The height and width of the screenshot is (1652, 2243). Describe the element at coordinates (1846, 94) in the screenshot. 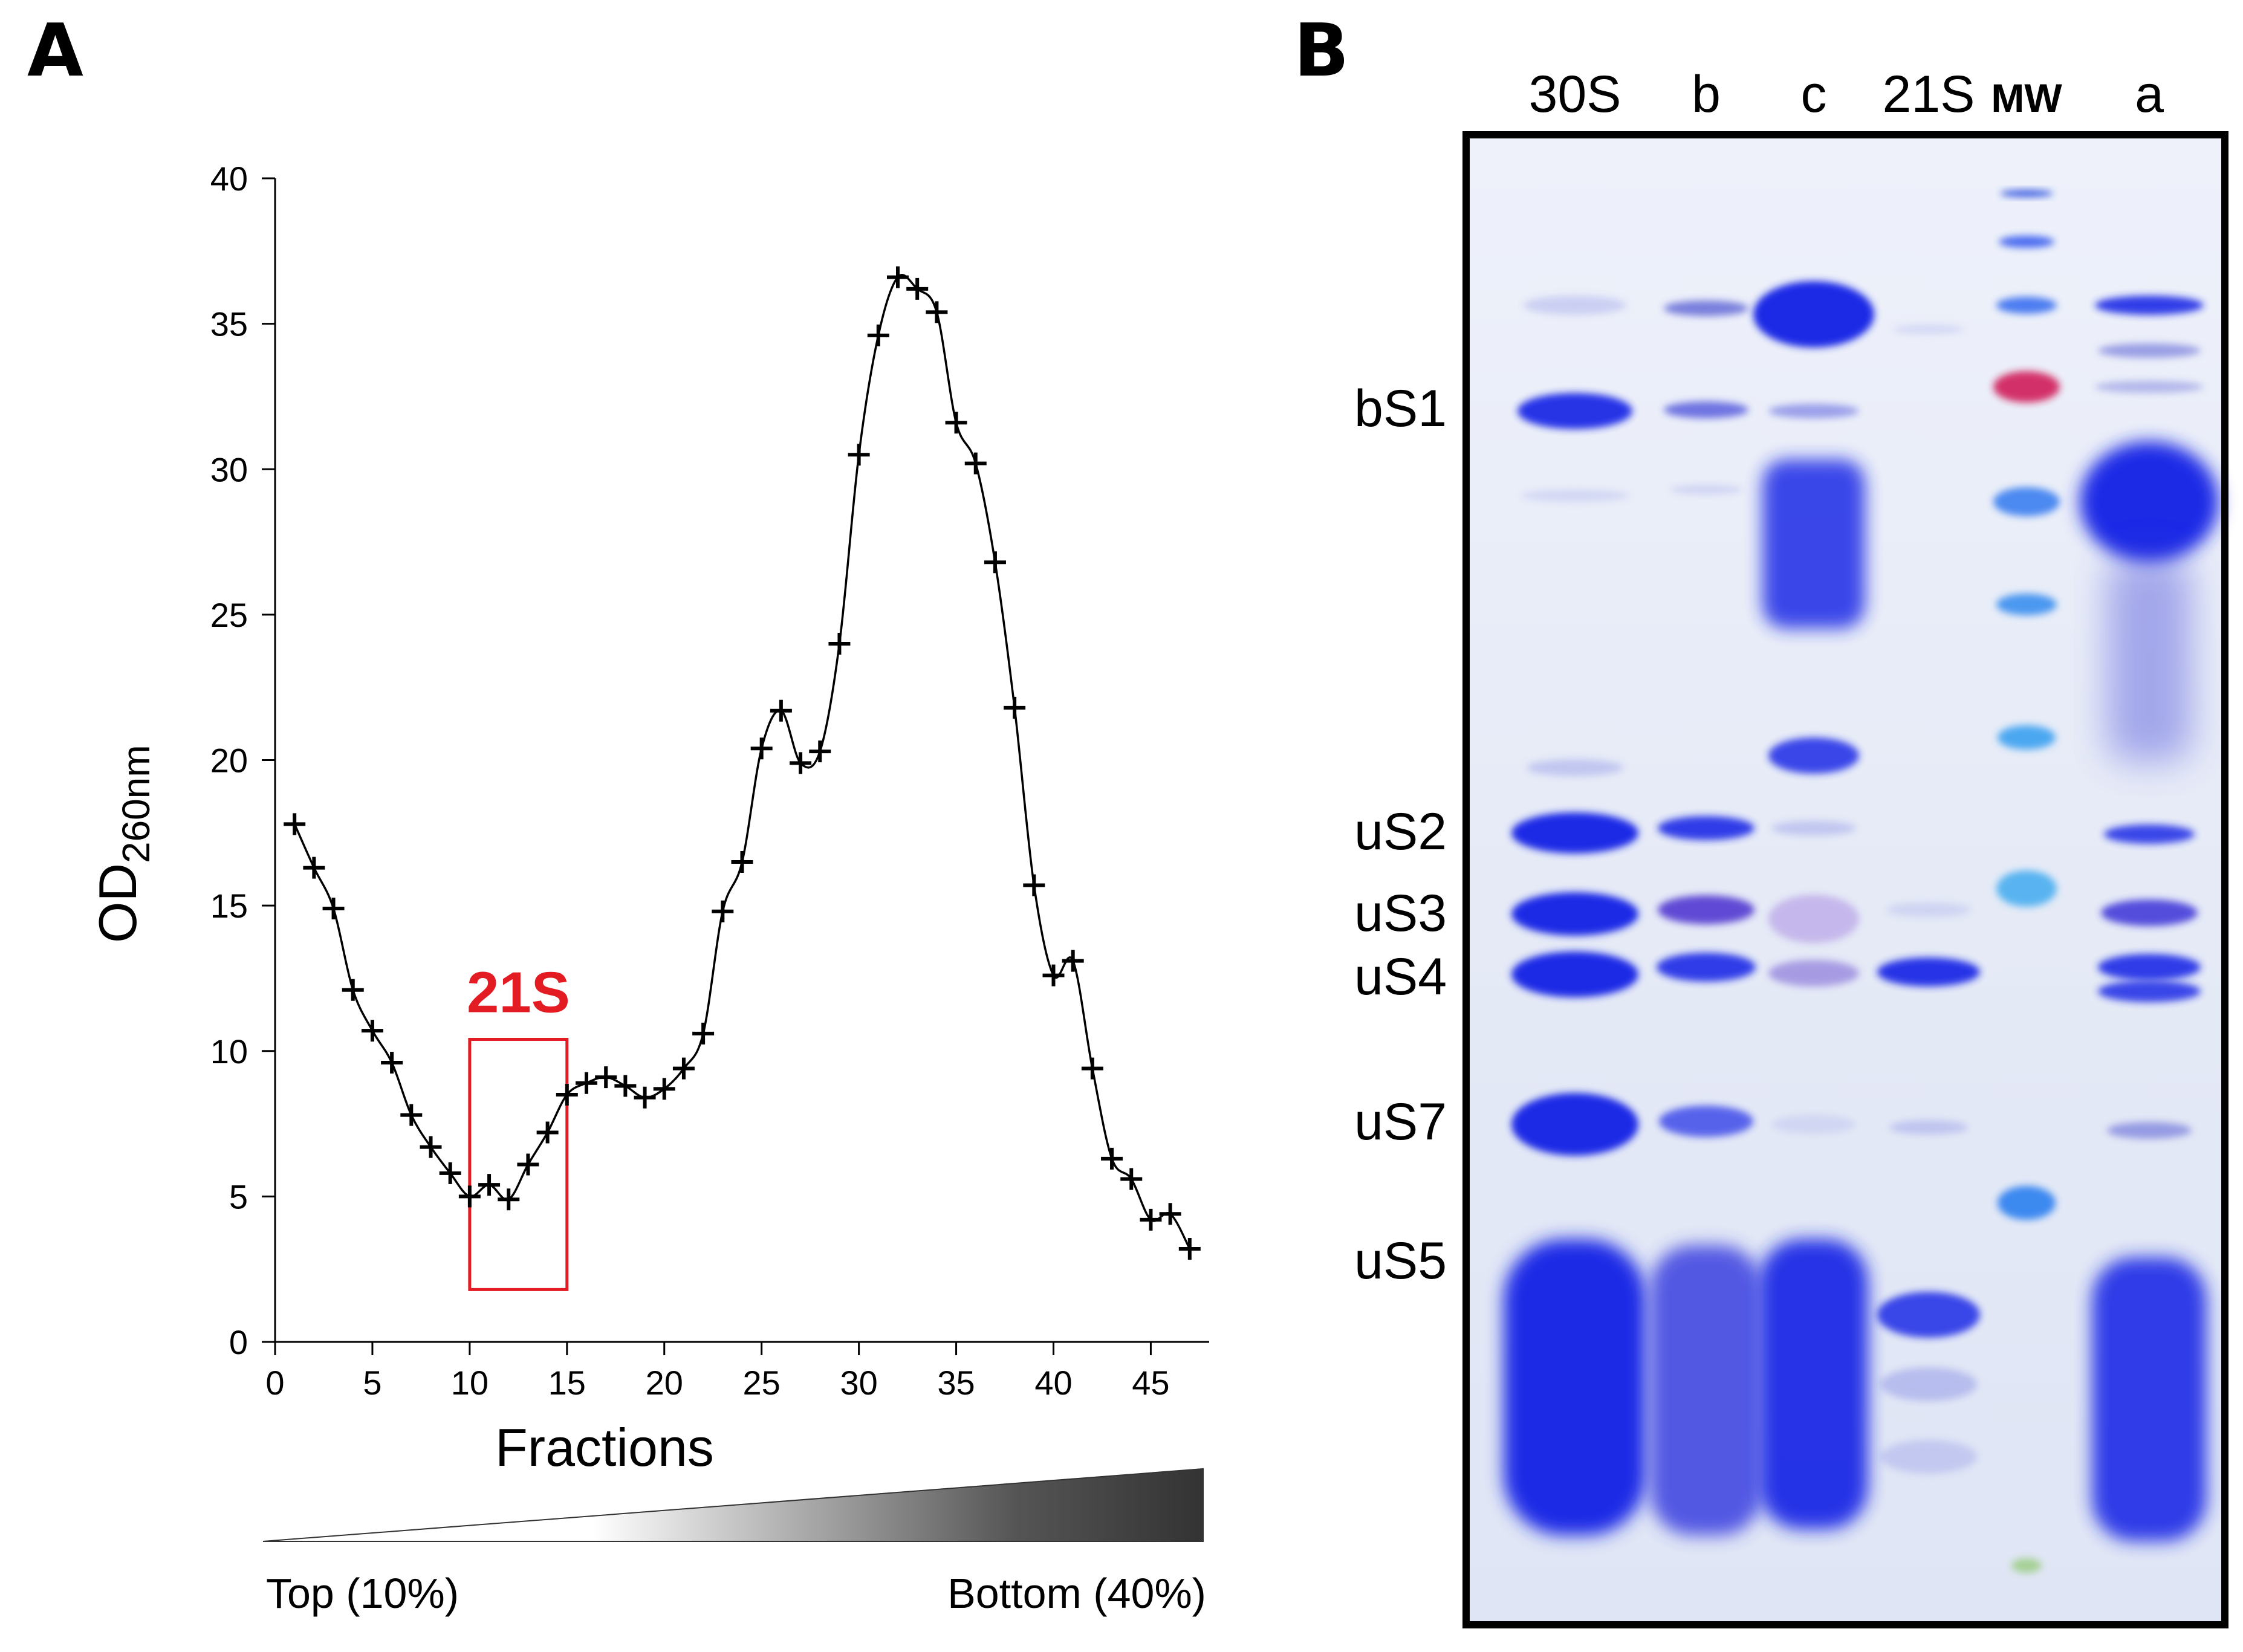

I see `lane-labels: 30S b c 21S MW a` at that location.